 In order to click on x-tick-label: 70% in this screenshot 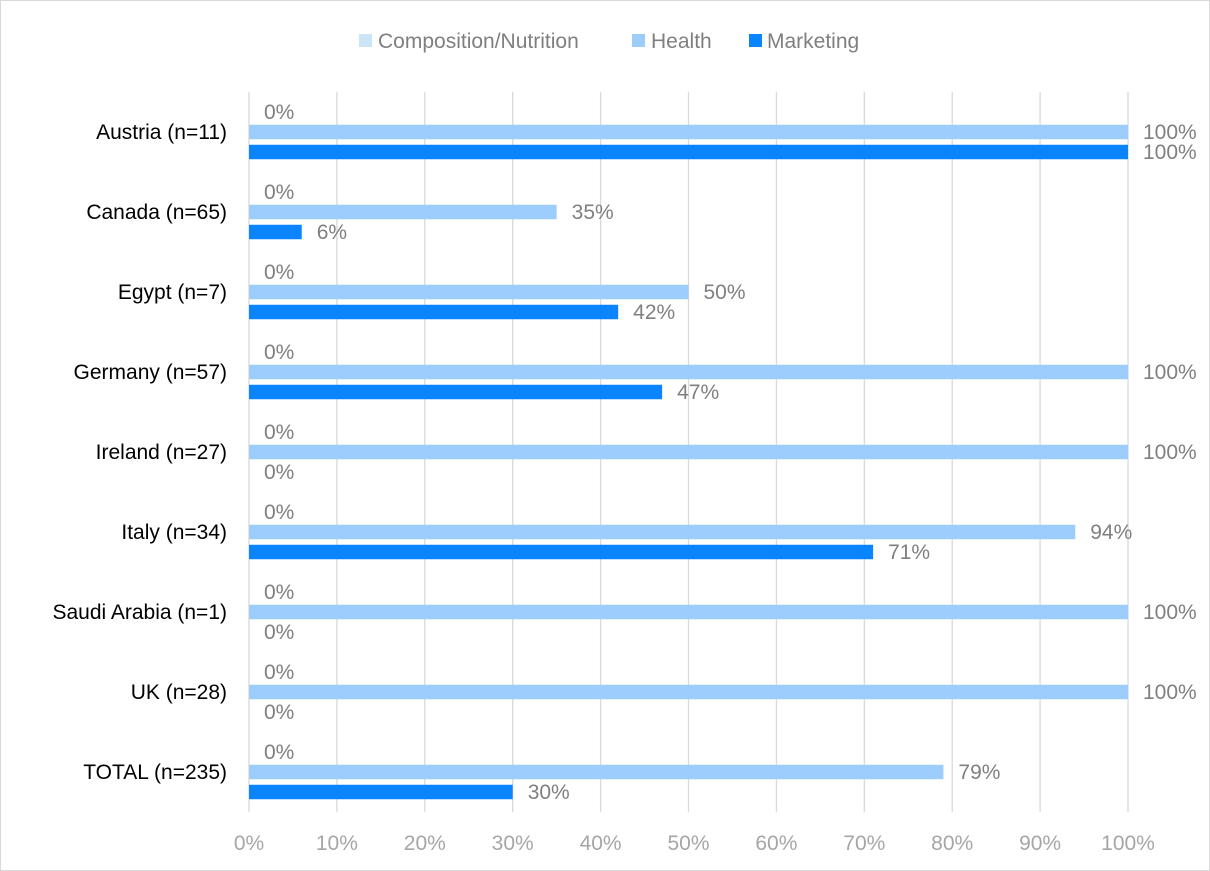, I will do `click(864, 843)`.